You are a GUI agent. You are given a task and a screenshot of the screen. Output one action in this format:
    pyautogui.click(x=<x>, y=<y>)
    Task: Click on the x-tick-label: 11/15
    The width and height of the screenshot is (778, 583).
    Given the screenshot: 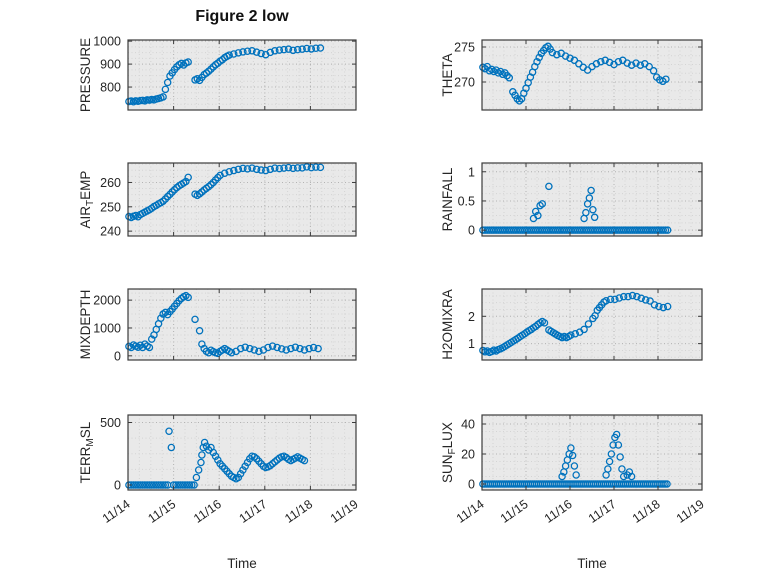 What is the action you would take?
    pyautogui.click(x=161, y=511)
    